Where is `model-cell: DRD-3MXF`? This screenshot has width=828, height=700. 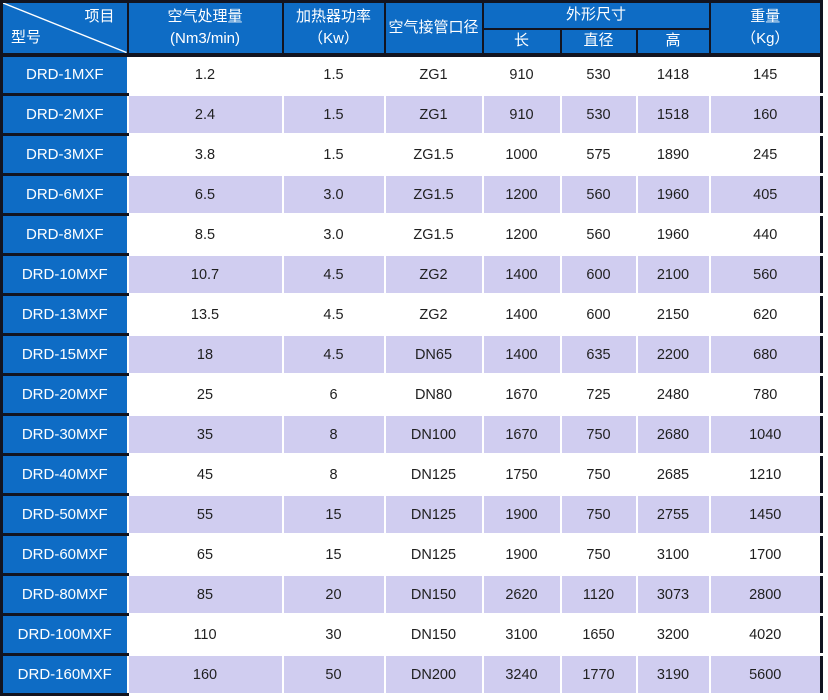
model-cell: DRD-3MXF is located at coordinates (64, 154).